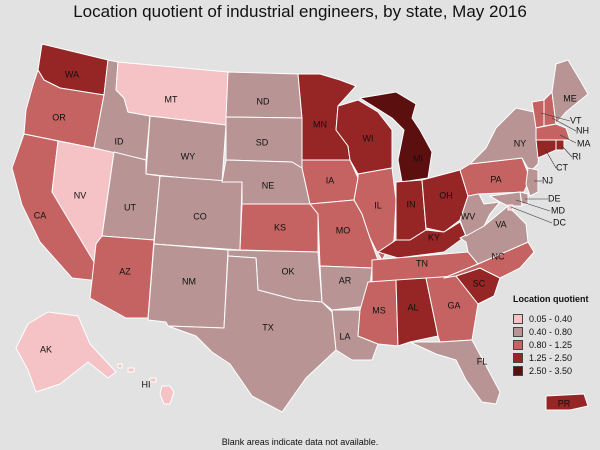 The image size is (600, 450). Describe the element at coordinates (584, 143) in the screenshot. I see `label-ma: MA` at that location.